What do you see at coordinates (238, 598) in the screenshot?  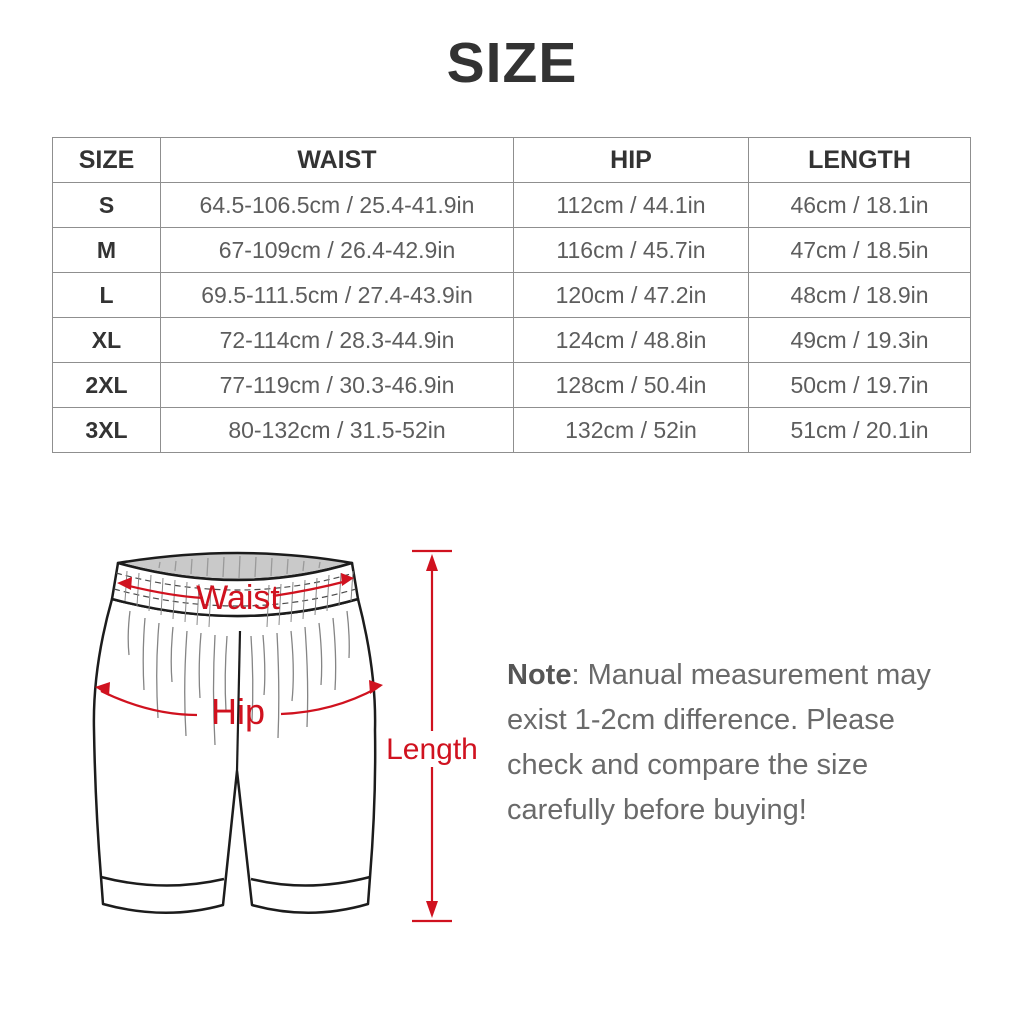 I see `waist-label: Waist` at bounding box center [238, 598].